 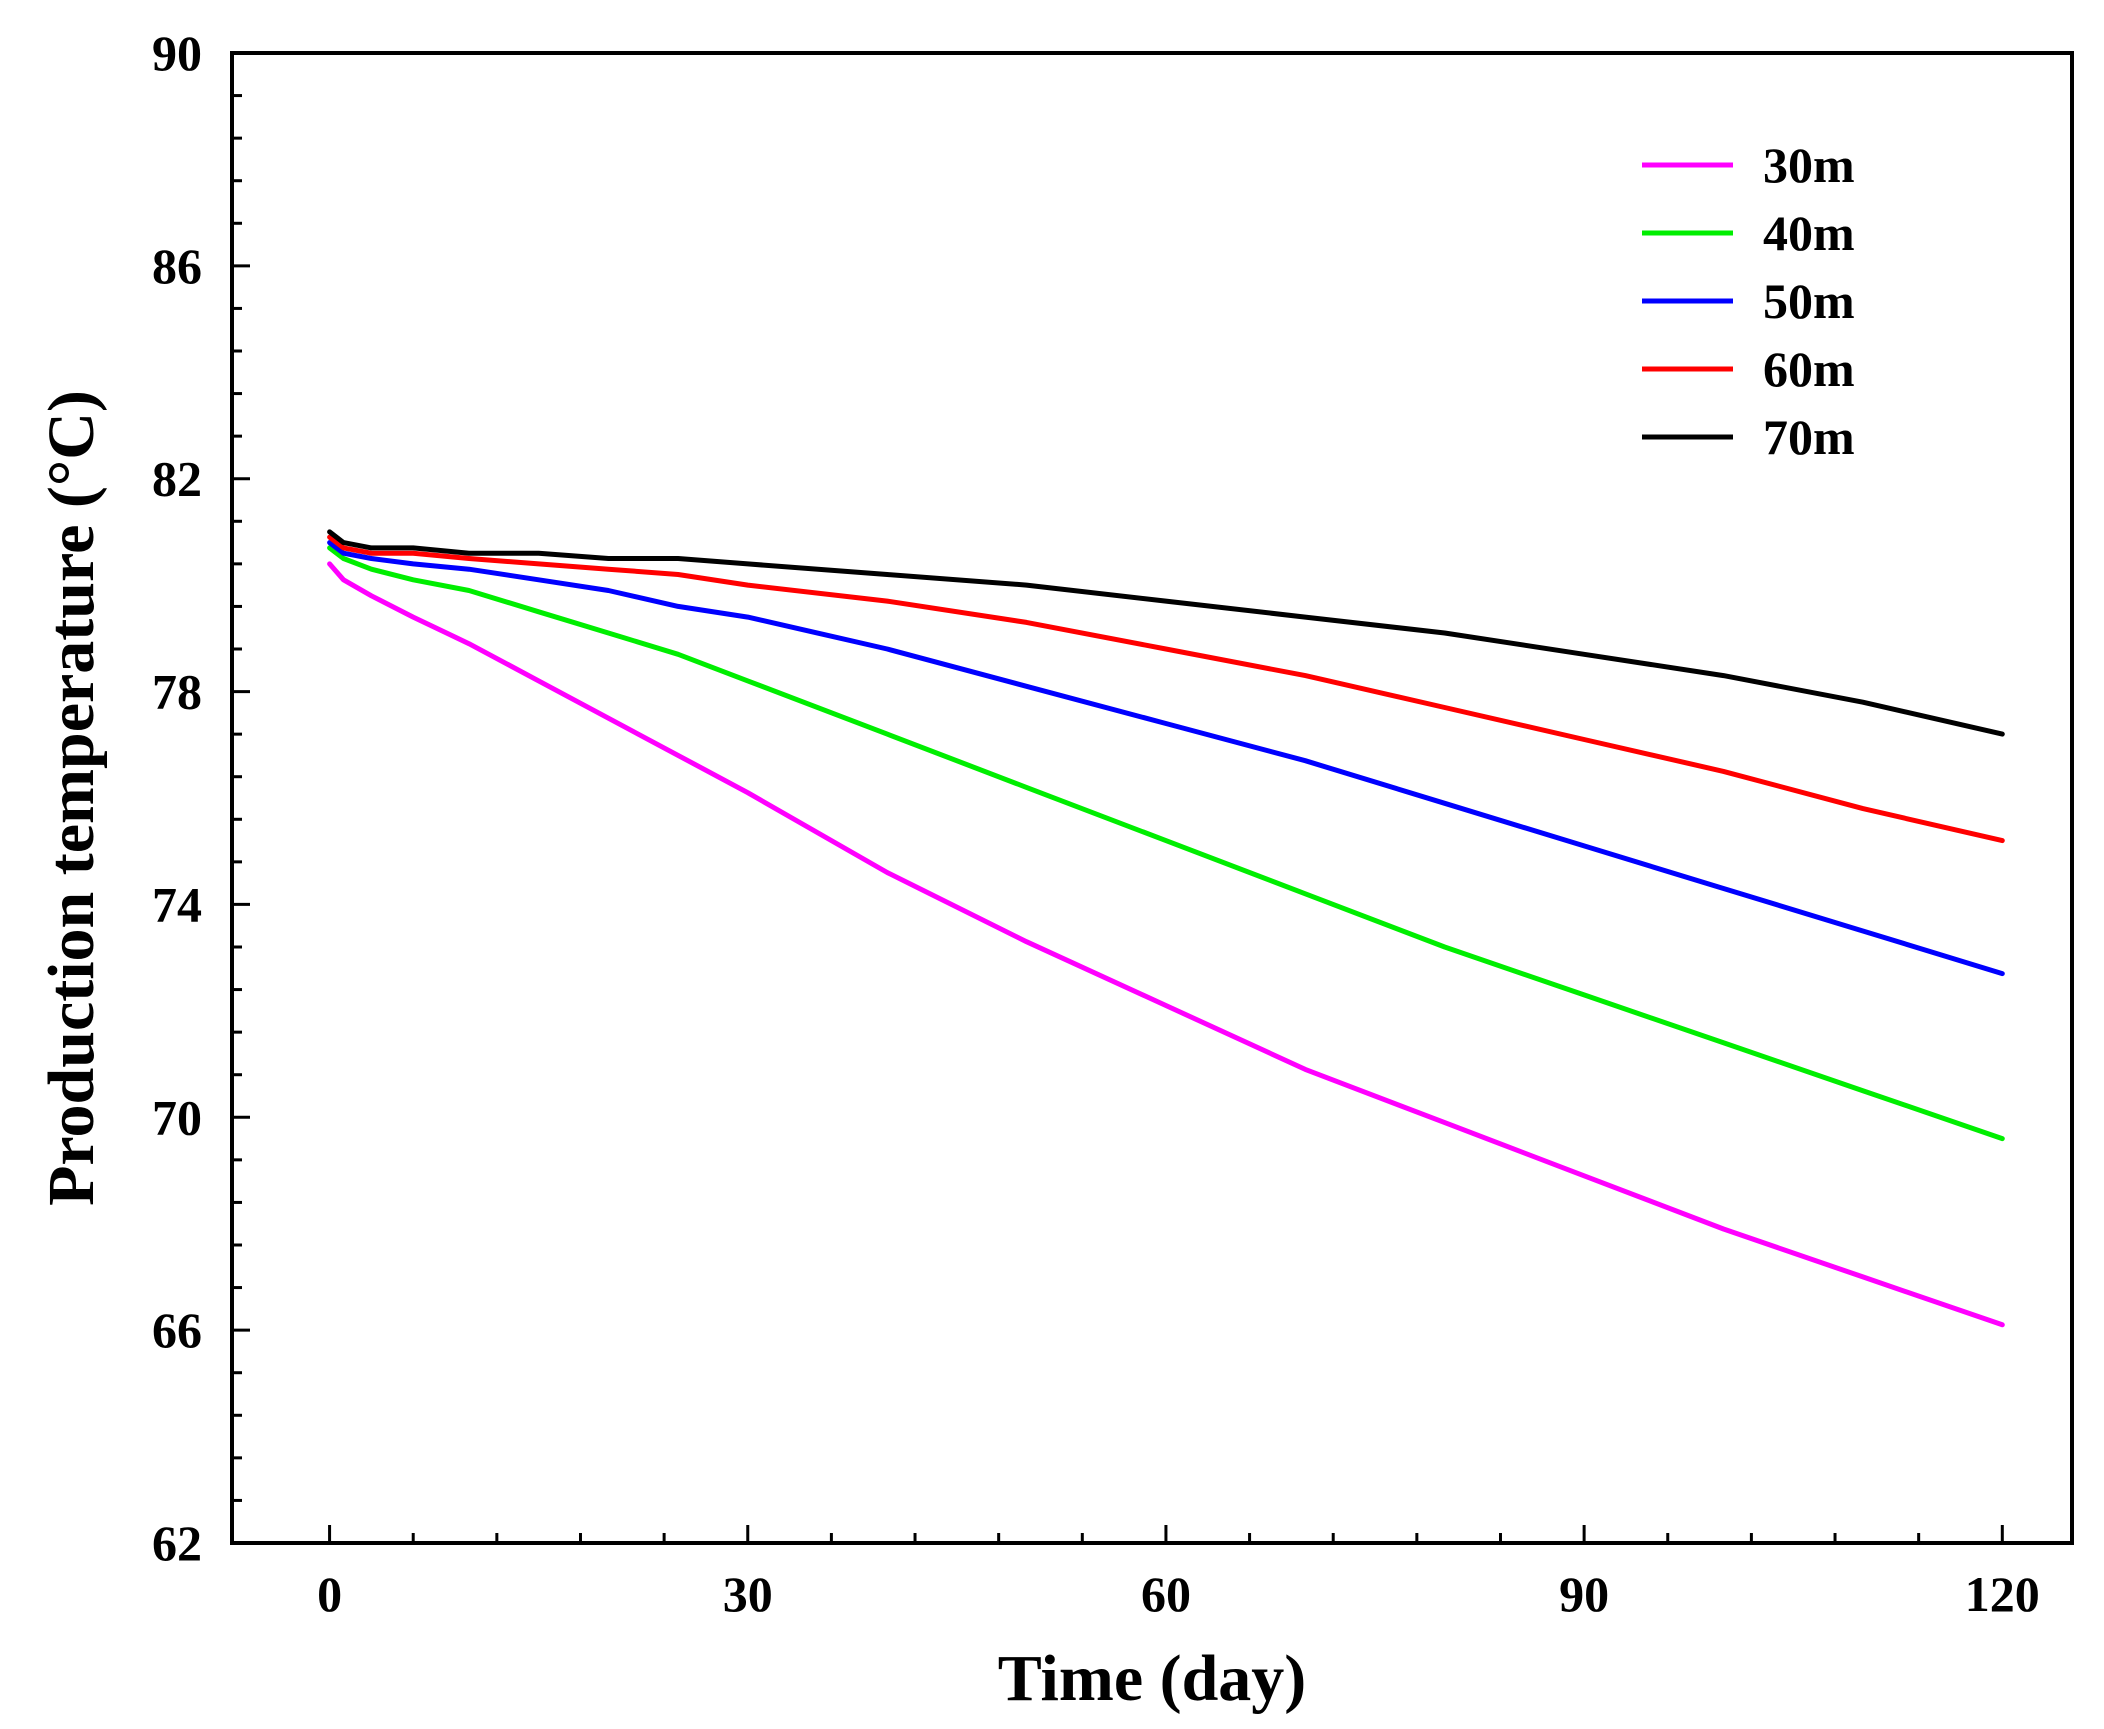 What do you see at coordinates (177, 266) in the screenshot?
I see `y-tick-label: 86` at bounding box center [177, 266].